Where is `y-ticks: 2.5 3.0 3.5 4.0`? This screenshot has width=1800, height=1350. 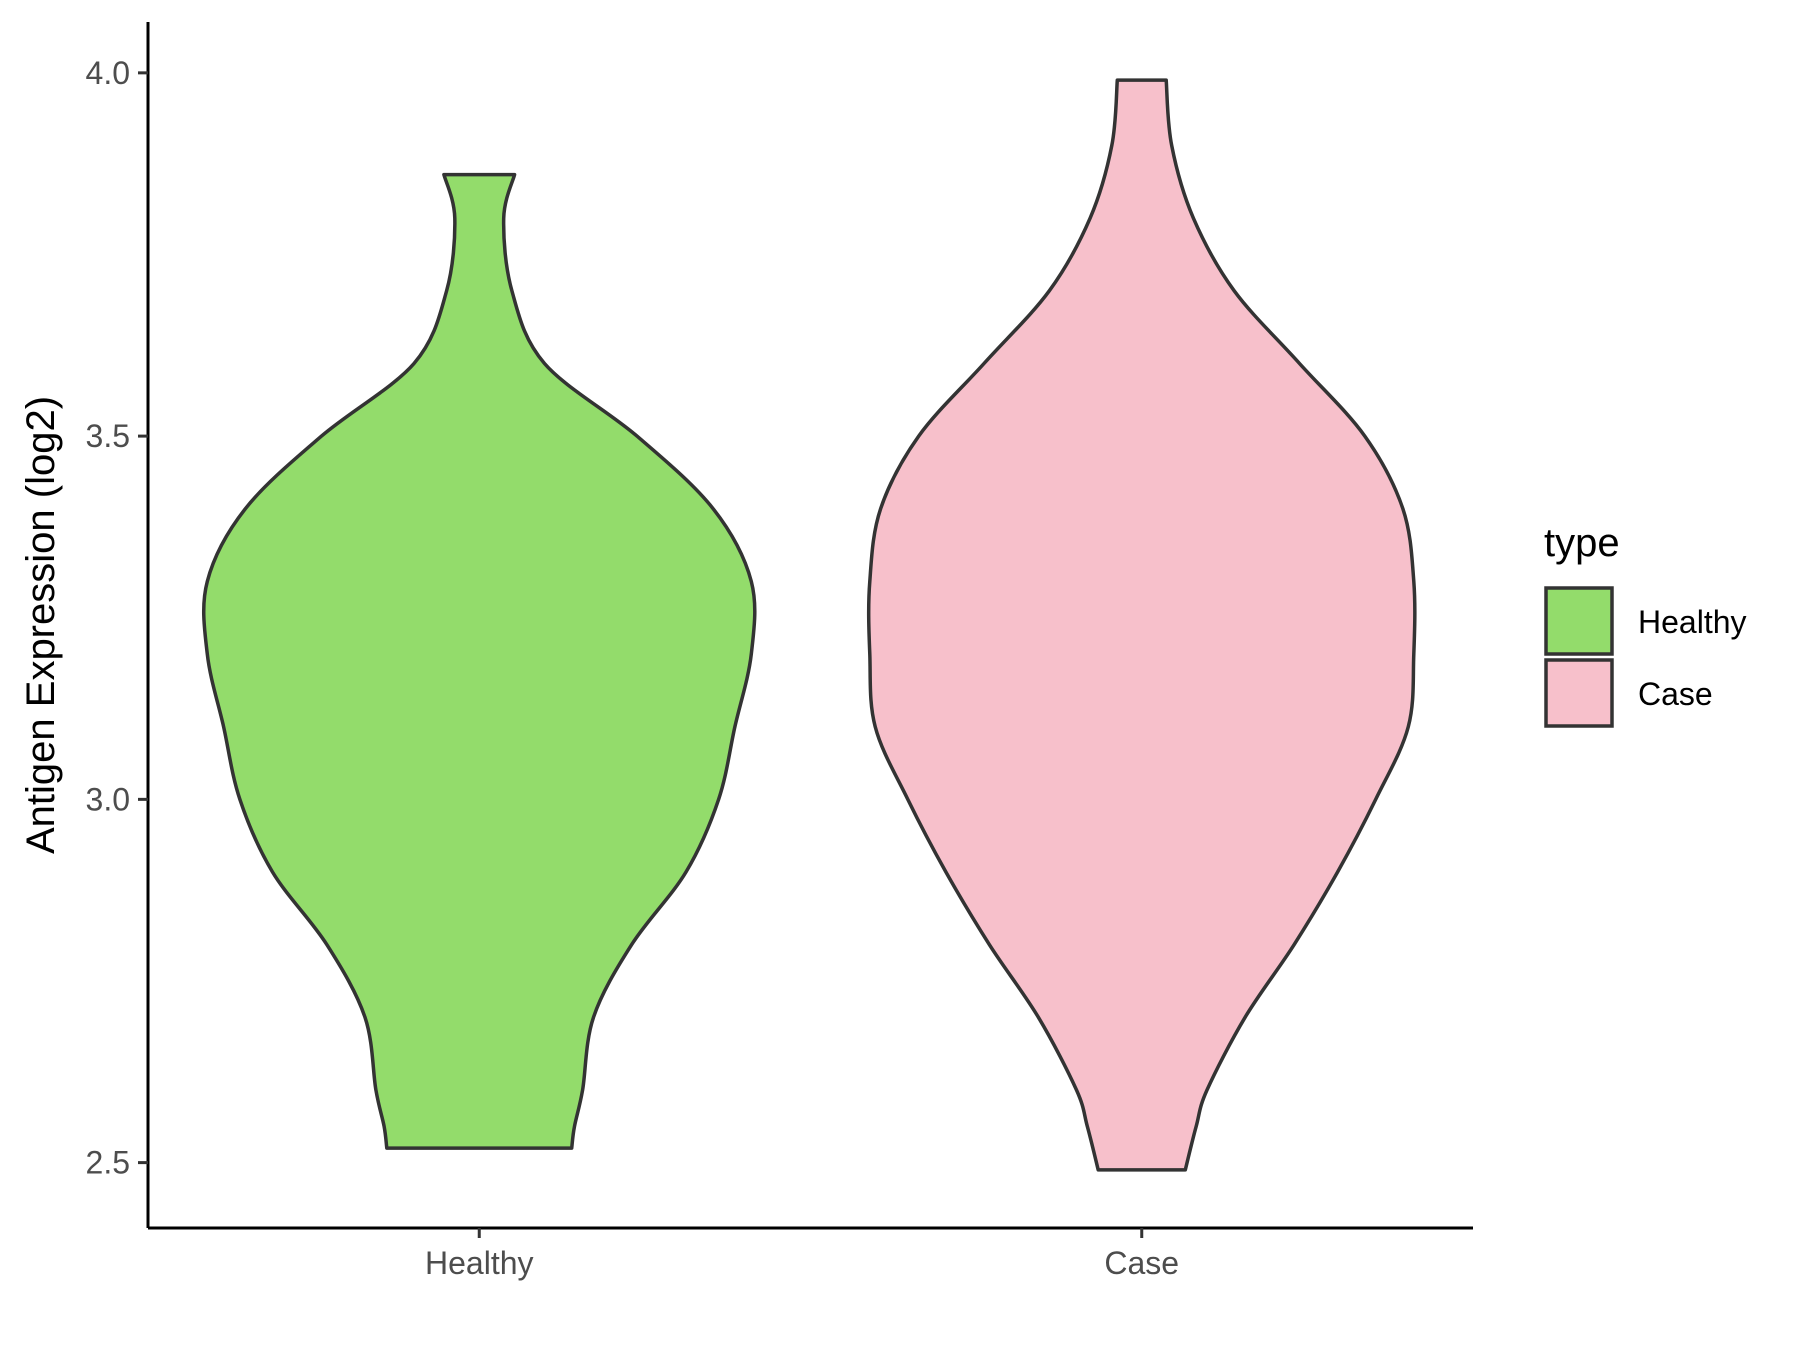 y-ticks: 2.5 3.0 3.5 4.0 is located at coordinates (117, 618).